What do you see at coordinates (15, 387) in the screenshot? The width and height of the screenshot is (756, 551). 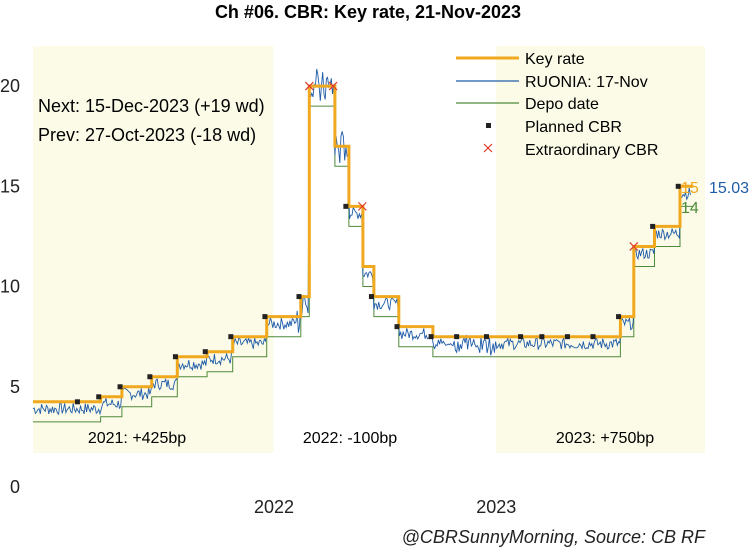 I see `y-tick-label-5: 5` at bounding box center [15, 387].